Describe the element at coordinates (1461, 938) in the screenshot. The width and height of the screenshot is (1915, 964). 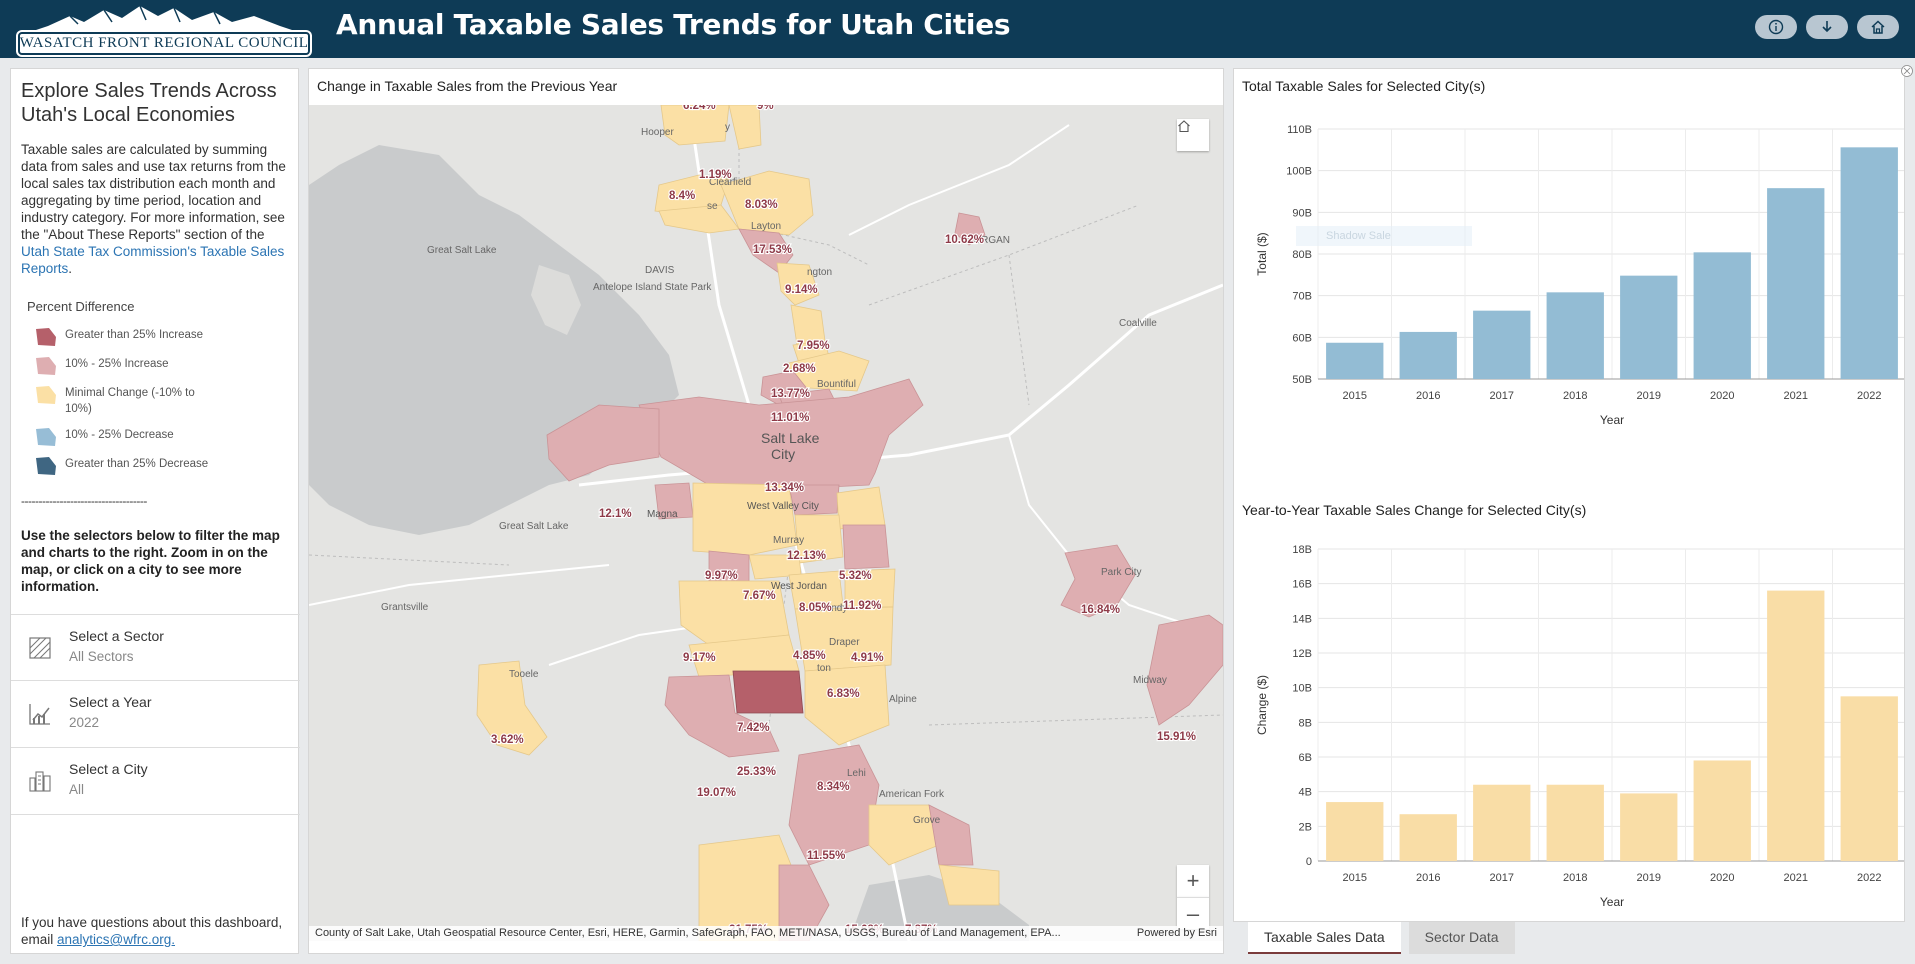
I see `tab-sector-data: Sector Data` at that location.